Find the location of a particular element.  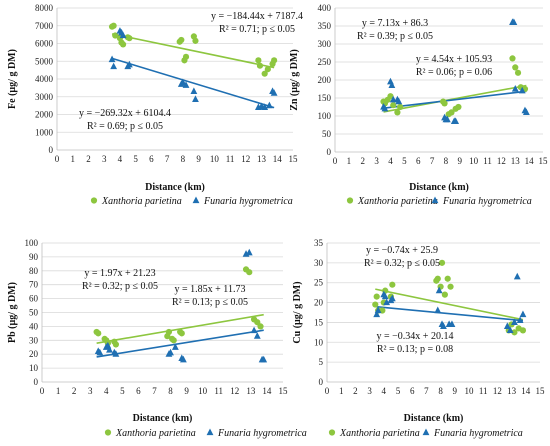

funaria-r2: R² = 0.06; p = 0.06 is located at coordinates (454, 72).